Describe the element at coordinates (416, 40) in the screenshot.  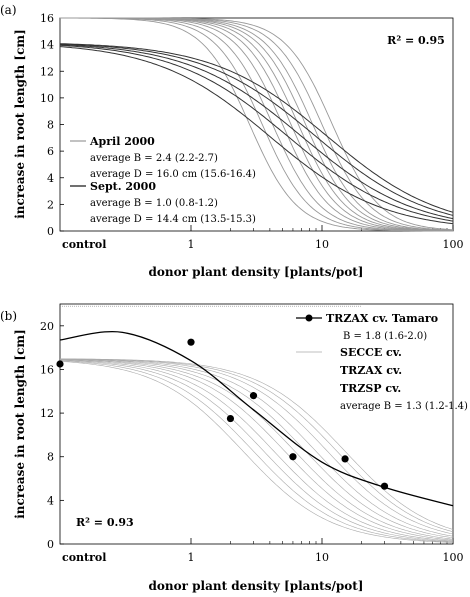
I see `panel-a-r2: R² = 0.95` at that location.